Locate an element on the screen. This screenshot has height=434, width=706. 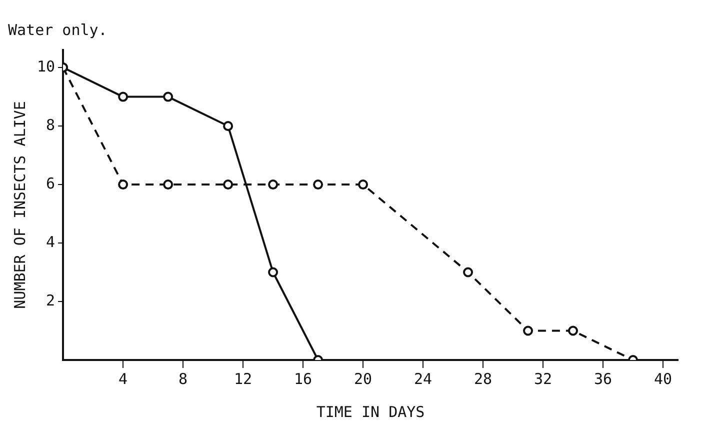
x-tick-label: 8 is located at coordinates (183, 379).